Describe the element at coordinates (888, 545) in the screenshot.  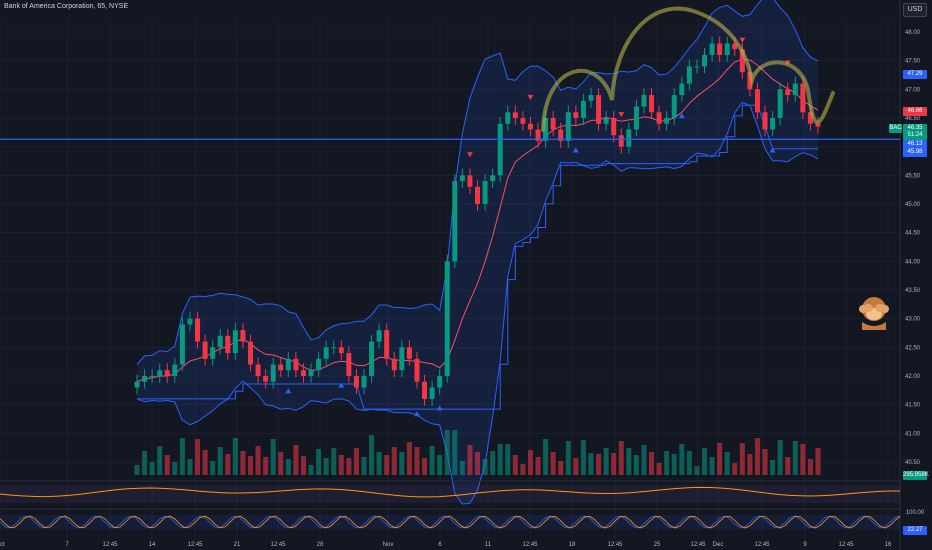
I see `x-tick-label: 16` at that location.